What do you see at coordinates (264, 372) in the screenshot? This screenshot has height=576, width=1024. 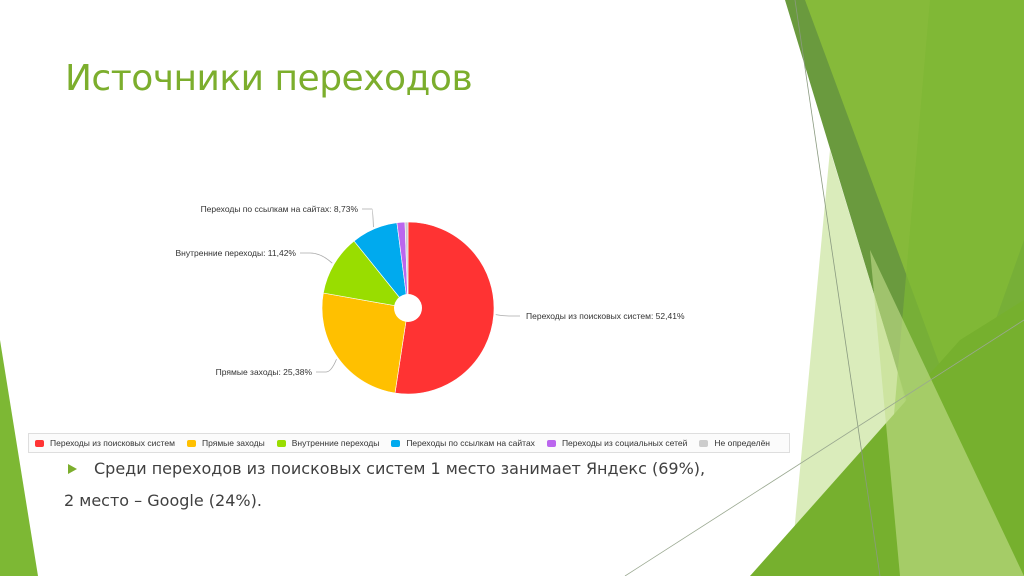 I see `data-label: Прямые заходы: 25,38%` at bounding box center [264, 372].